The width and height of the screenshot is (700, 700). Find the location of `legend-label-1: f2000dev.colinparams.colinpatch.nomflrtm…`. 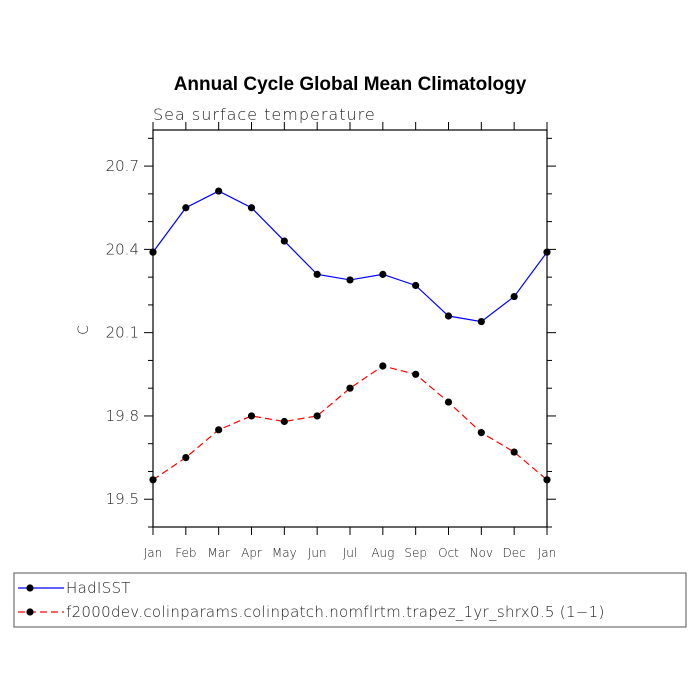

legend-label-1: f2000dev.colinparams.colinpatch.nomflrtm… is located at coordinates (335, 612).